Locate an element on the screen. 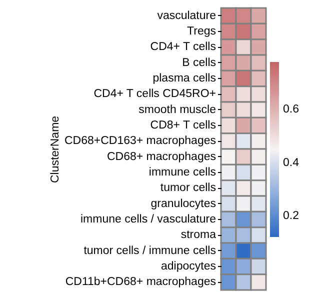 The height and width of the screenshot is (299, 317). y-tick-label: CD4+ T cells is located at coordinates (183, 47).